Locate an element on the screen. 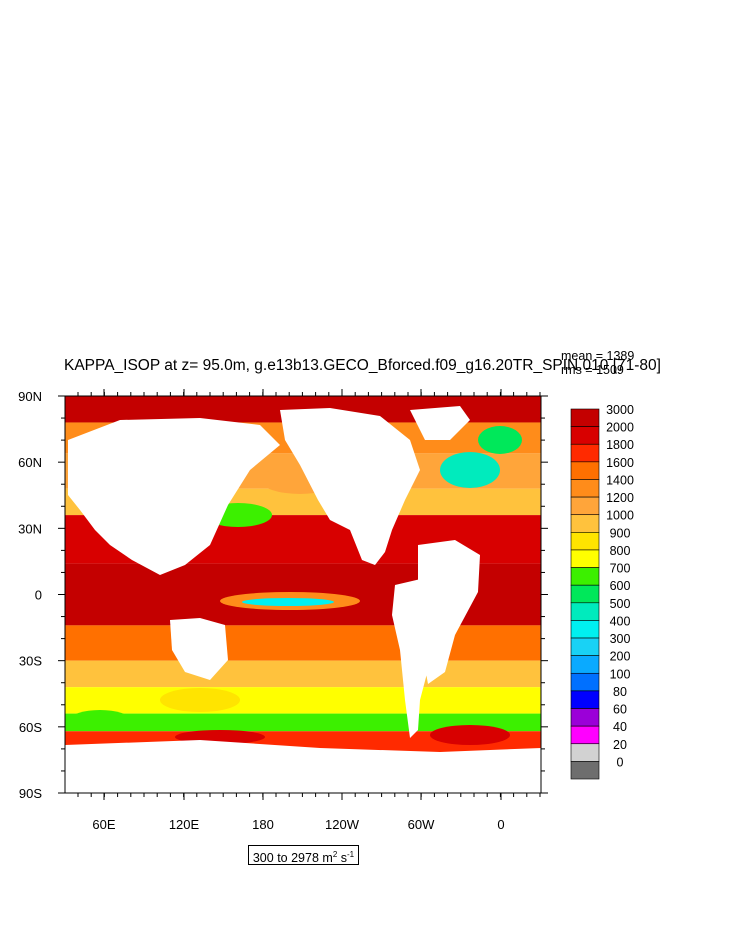  land-africa is located at coordinates (449, 612).